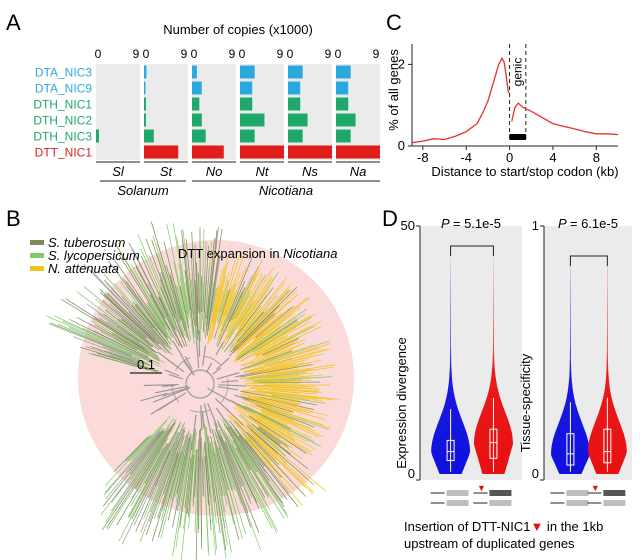  I want to click on d-box, so click(607, 446).